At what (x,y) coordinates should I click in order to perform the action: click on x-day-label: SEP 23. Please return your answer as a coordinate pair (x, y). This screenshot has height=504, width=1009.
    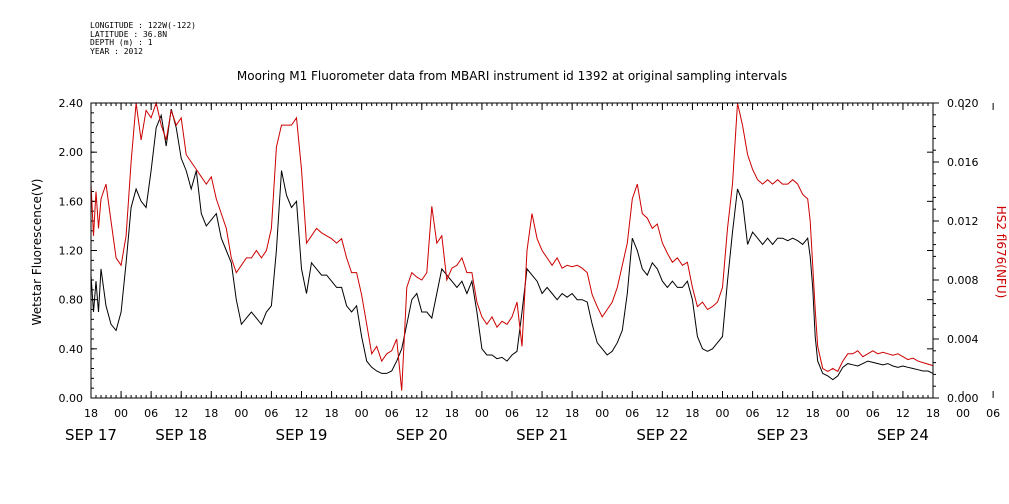
    Looking at the image, I should click on (783, 435).